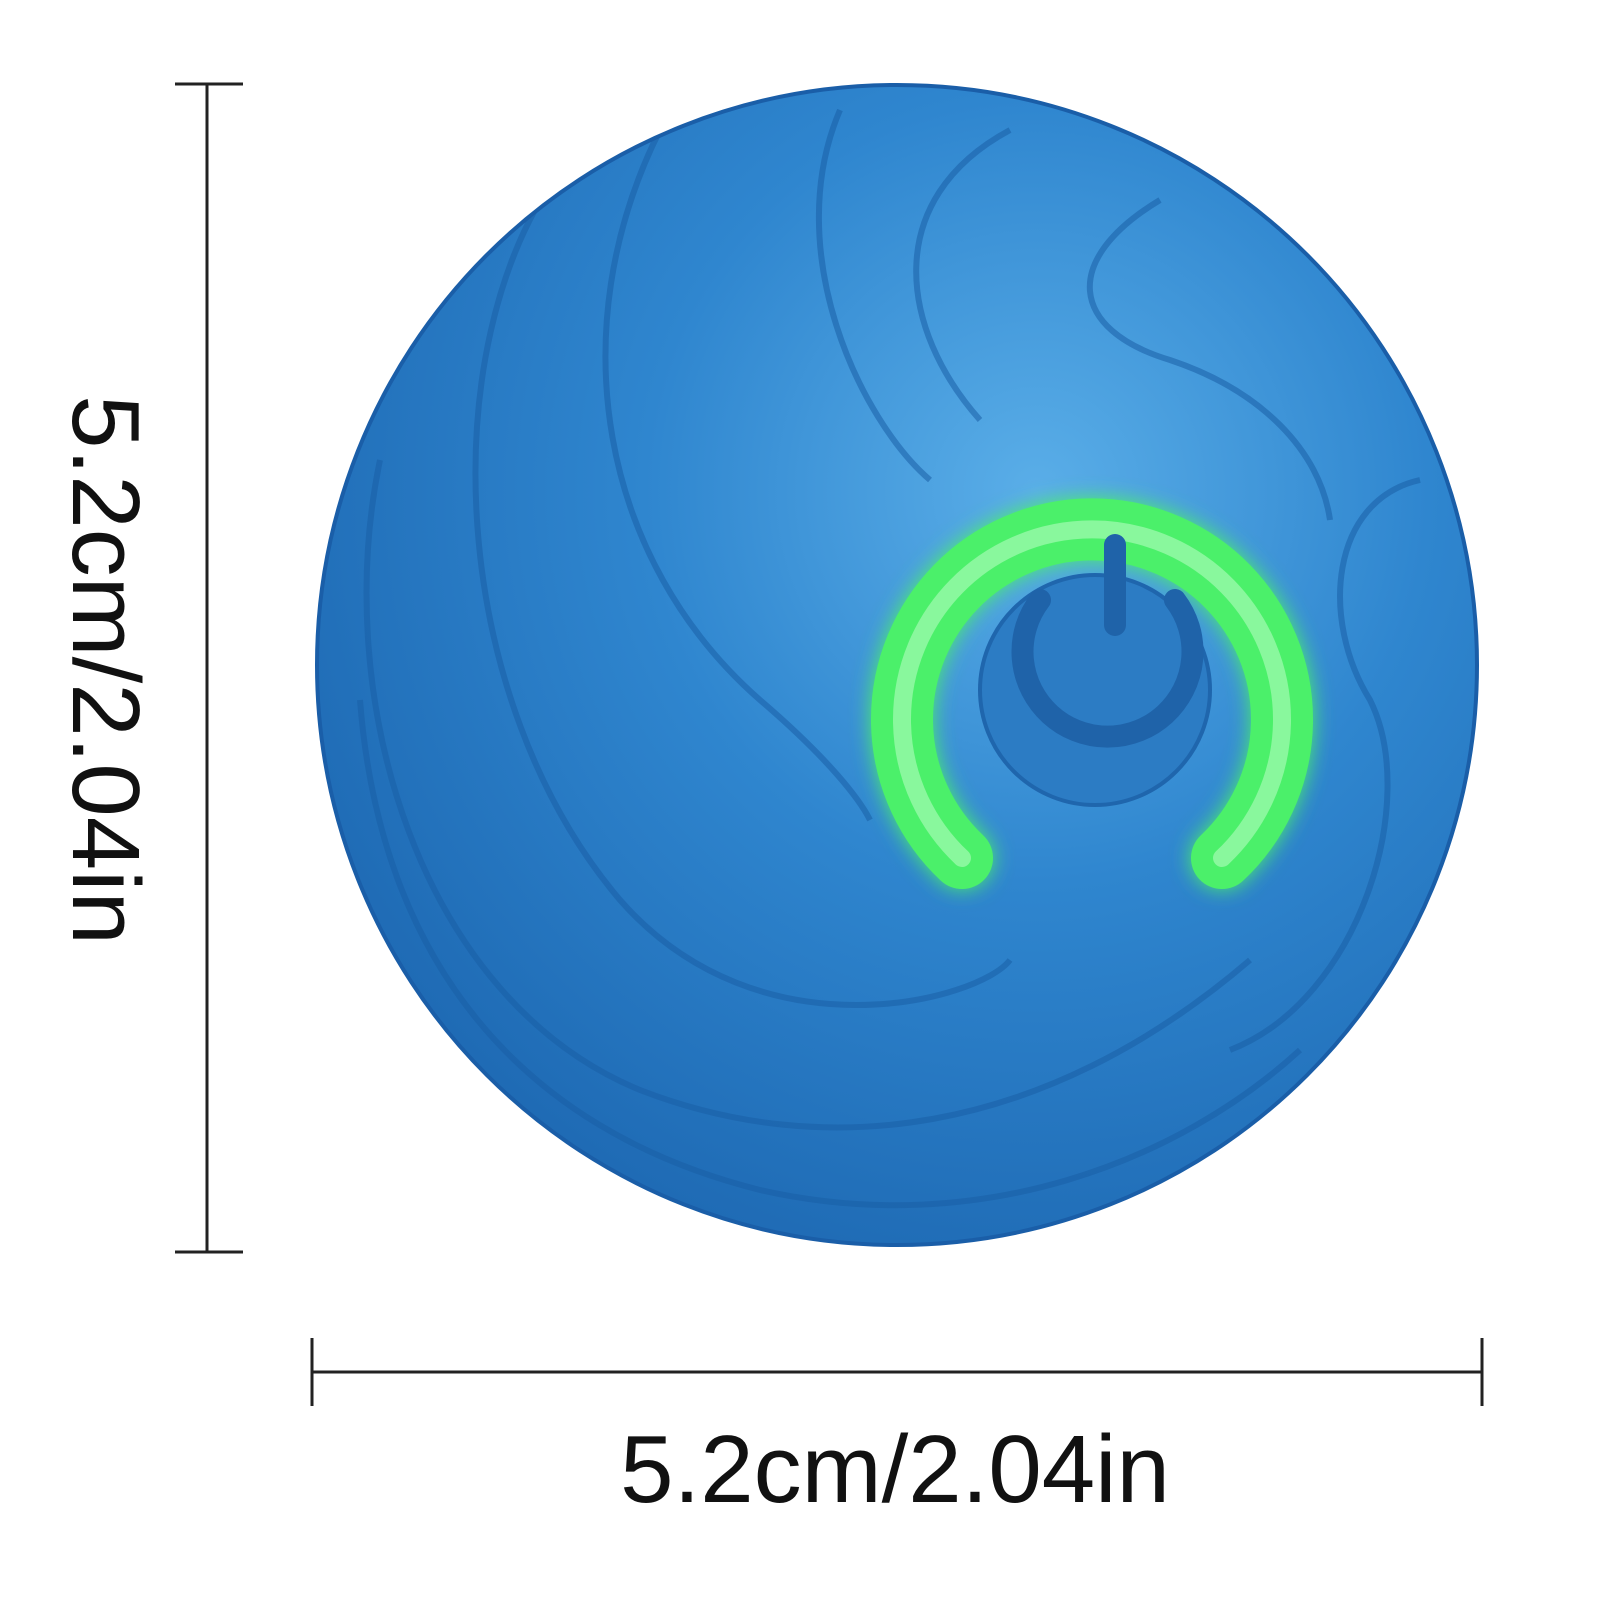  What do you see at coordinates (897, 1372) in the screenshot?
I see `width-dimension-line` at bounding box center [897, 1372].